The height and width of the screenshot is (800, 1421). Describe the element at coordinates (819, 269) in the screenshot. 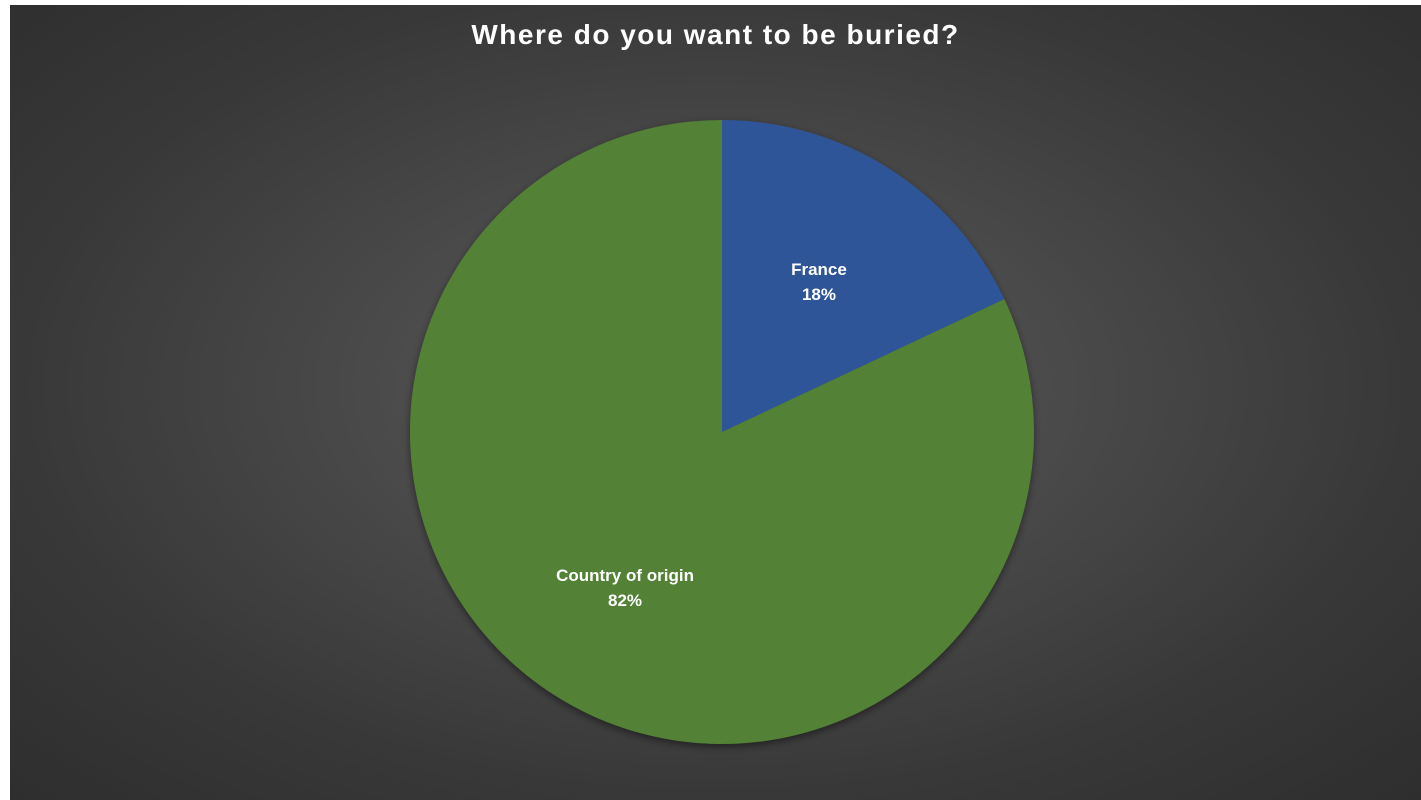

I see `slice-category-label: France` at that location.